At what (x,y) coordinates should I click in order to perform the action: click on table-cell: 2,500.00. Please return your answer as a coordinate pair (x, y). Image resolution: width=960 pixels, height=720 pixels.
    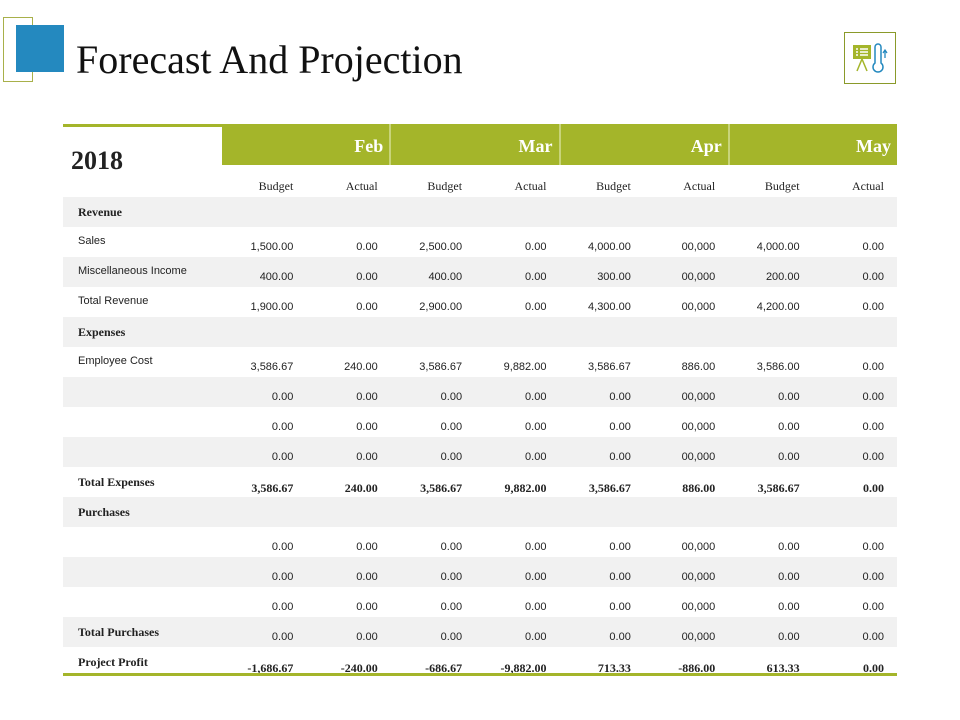
    Looking at the image, I should click on (441, 247).